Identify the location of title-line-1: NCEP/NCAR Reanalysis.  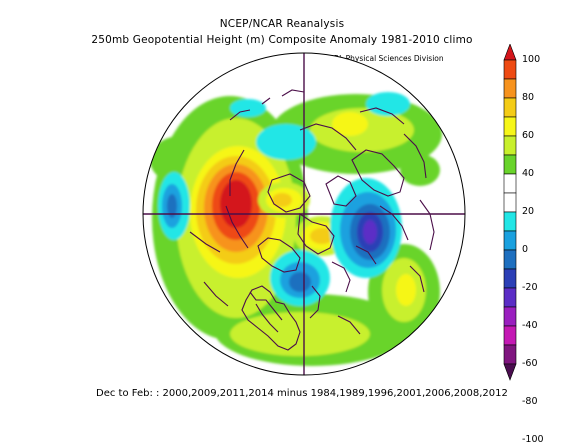
(282, 24).